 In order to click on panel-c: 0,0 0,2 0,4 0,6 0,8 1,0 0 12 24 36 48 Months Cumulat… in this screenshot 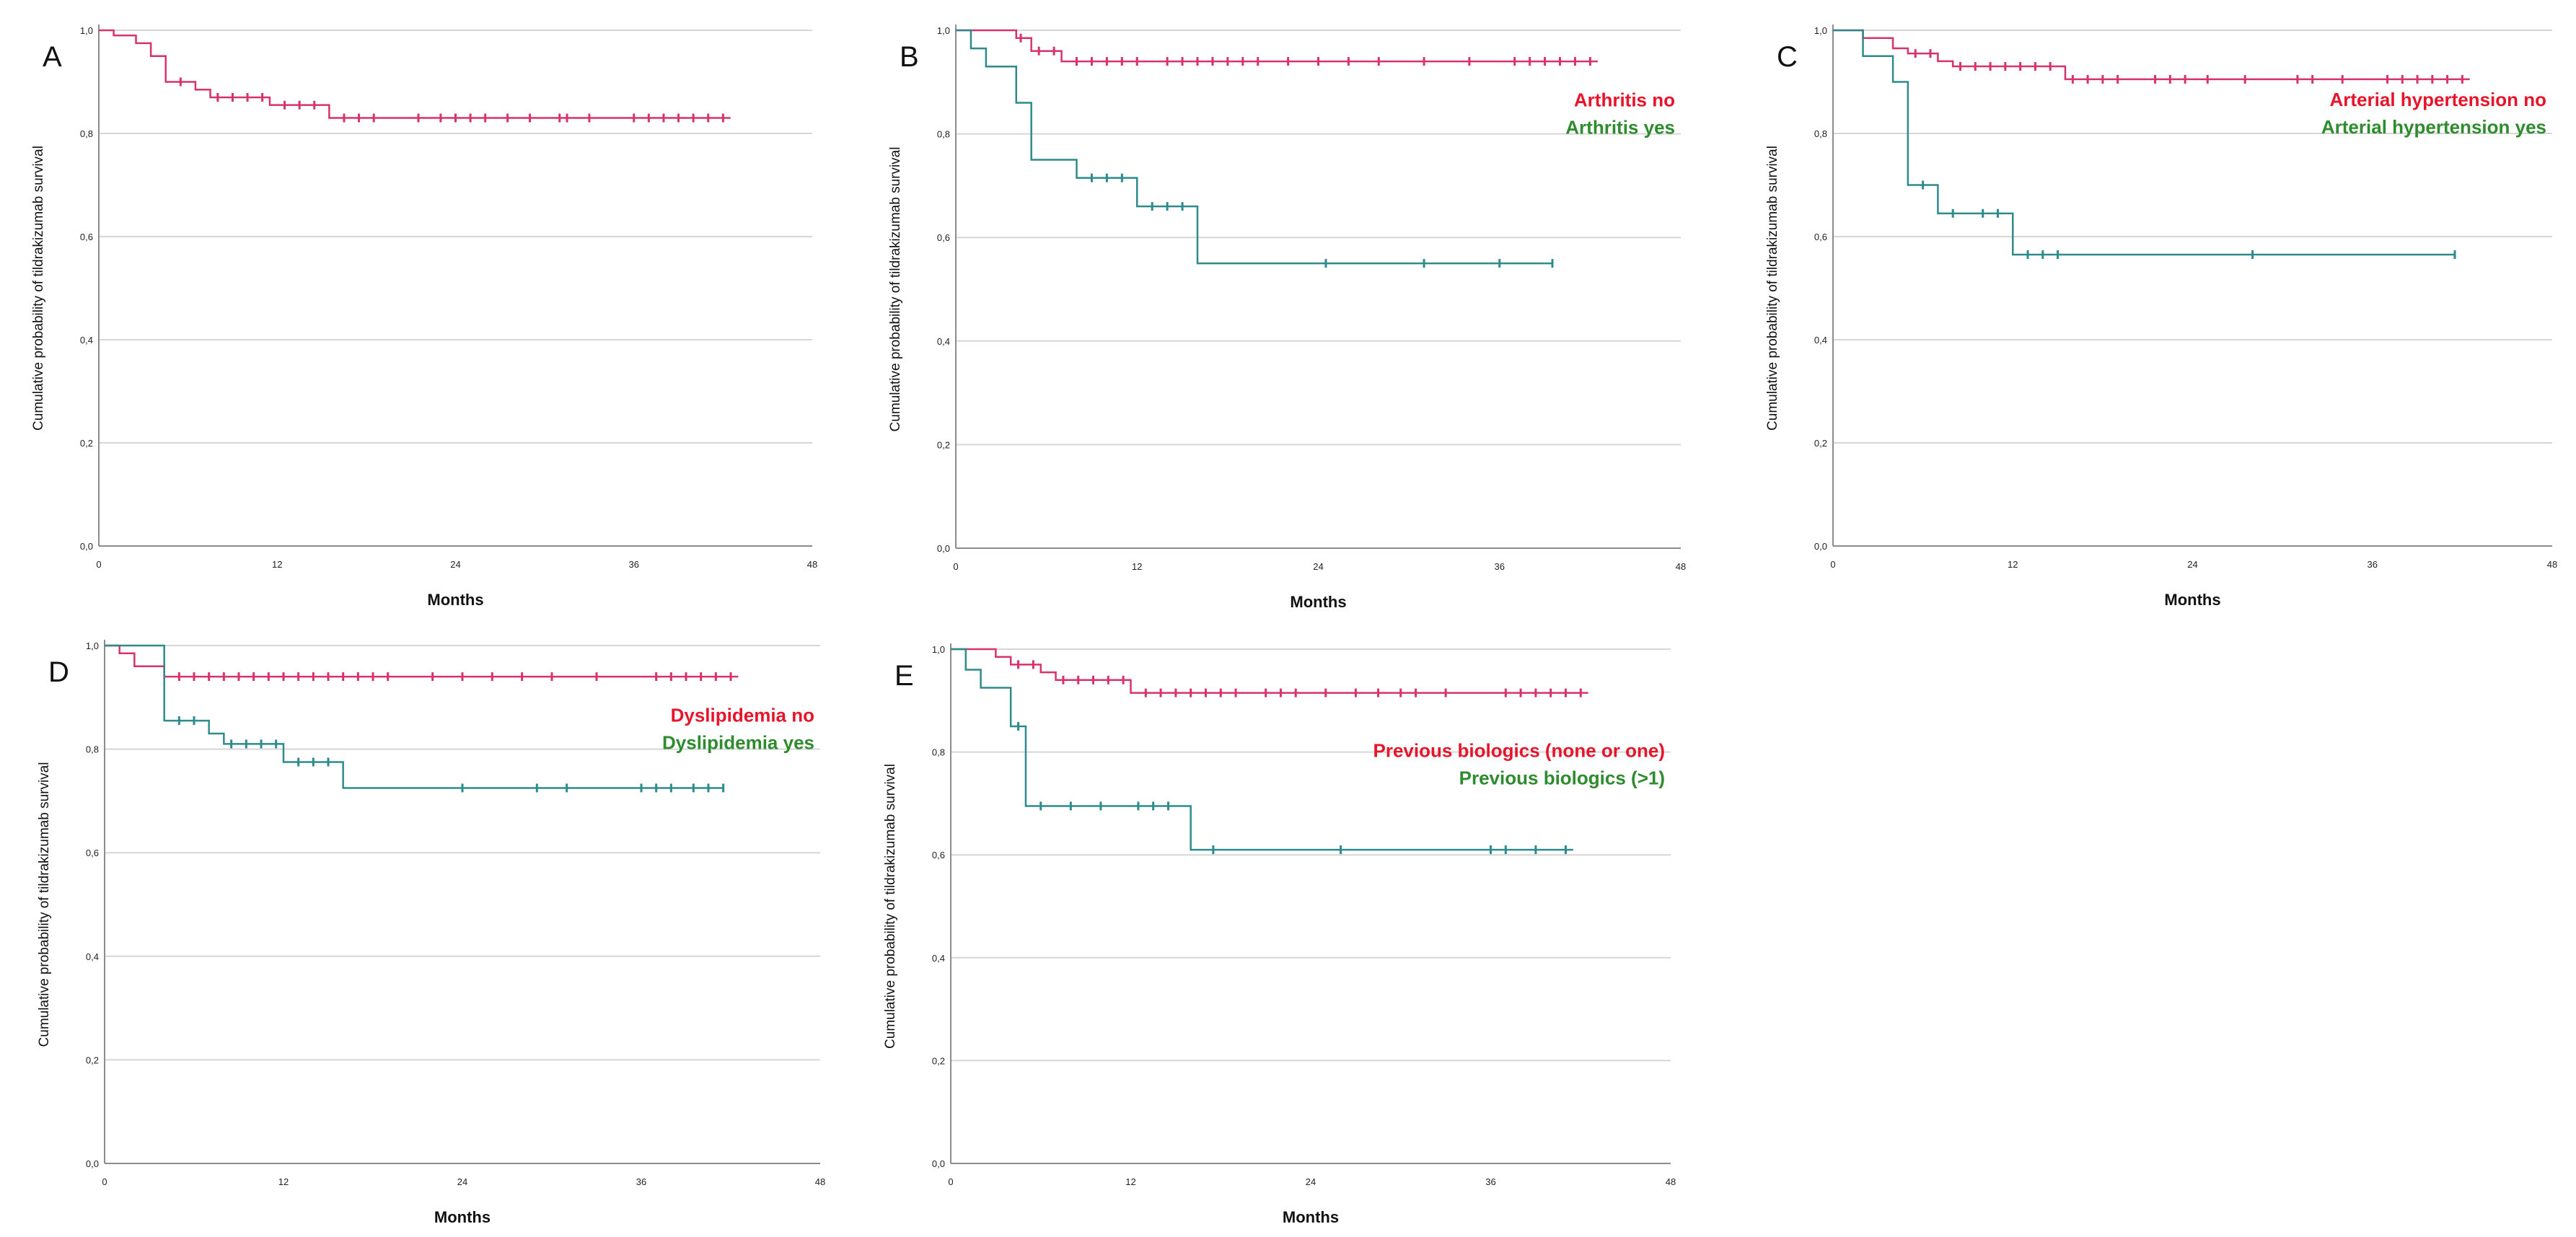, I will do `click(2161, 317)`.